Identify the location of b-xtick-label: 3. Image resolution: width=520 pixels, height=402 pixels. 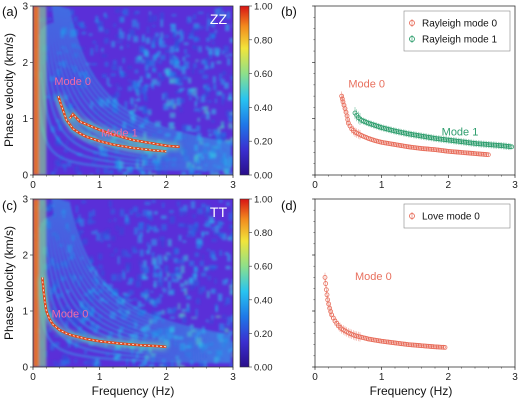
(515, 185).